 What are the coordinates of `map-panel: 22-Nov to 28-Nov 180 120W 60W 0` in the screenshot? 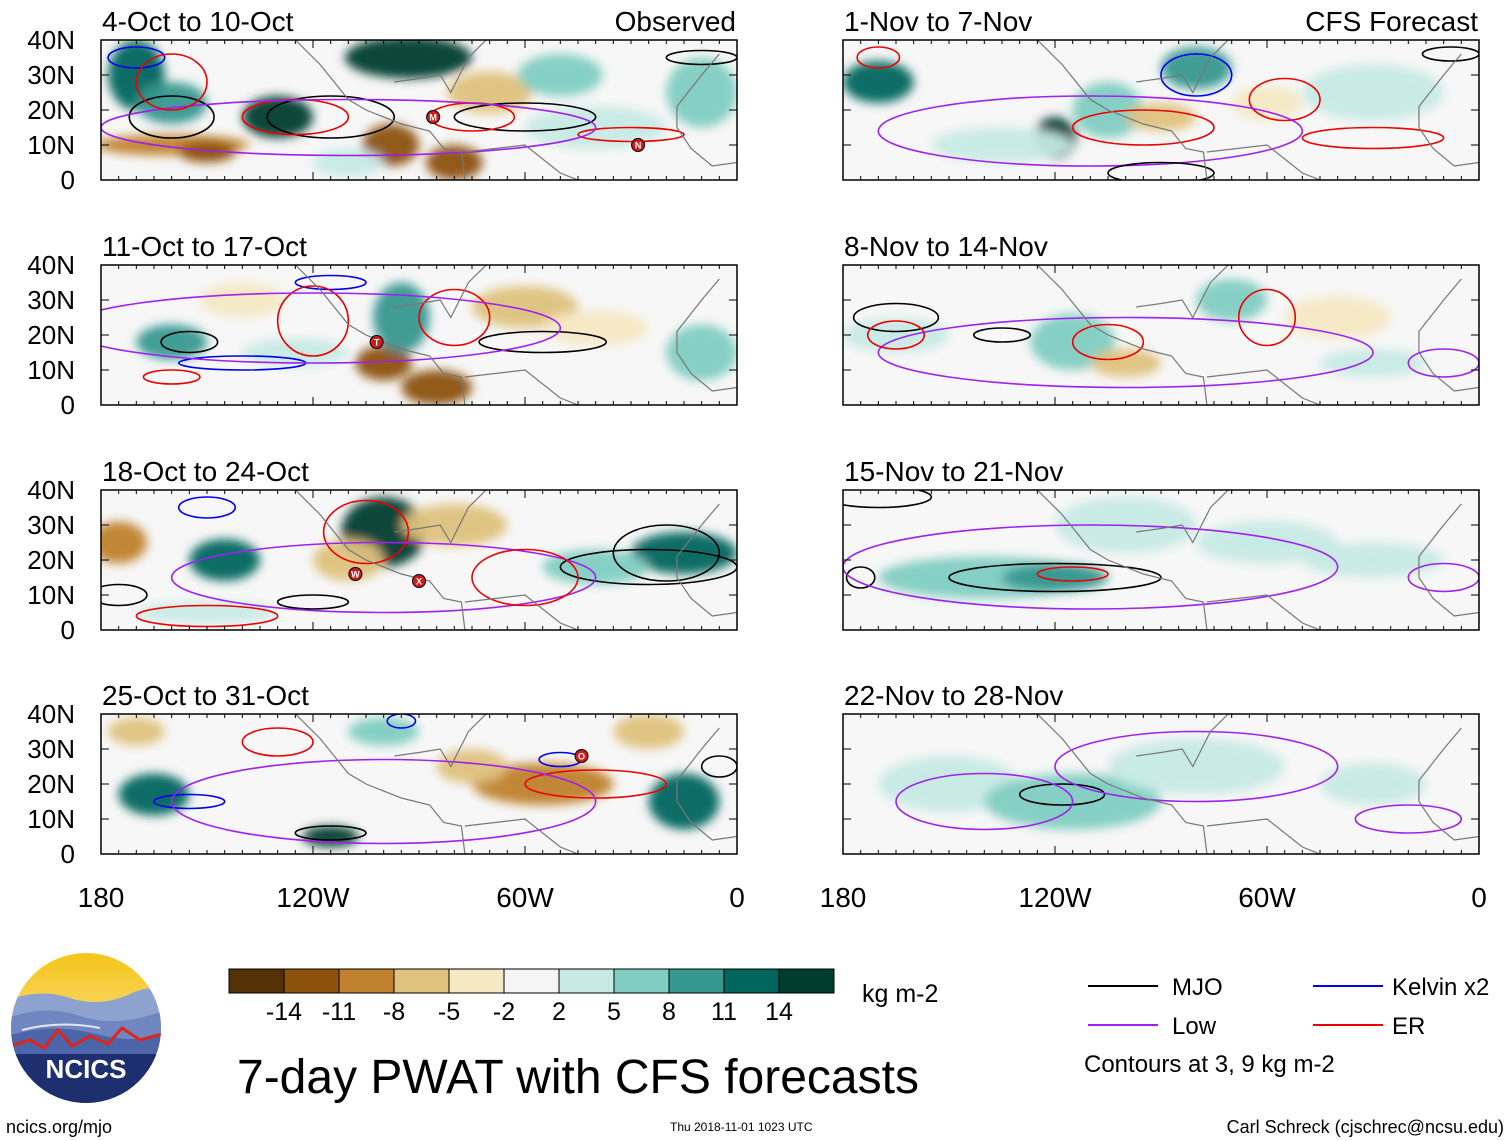 It's located at (1153, 796).